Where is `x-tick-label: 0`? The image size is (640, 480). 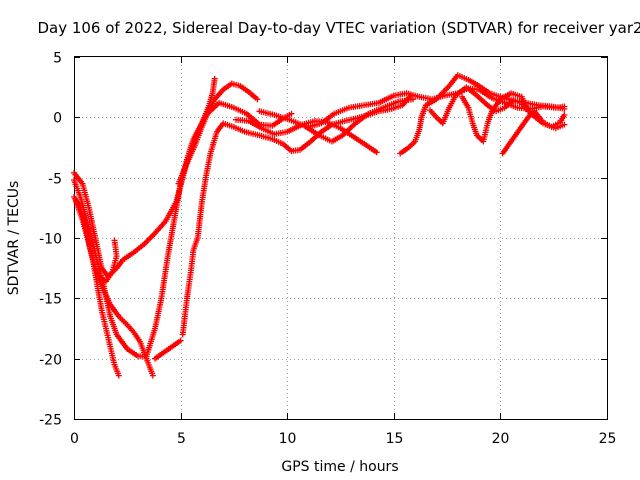
x-tick-label: 0 is located at coordinates (74, 439).